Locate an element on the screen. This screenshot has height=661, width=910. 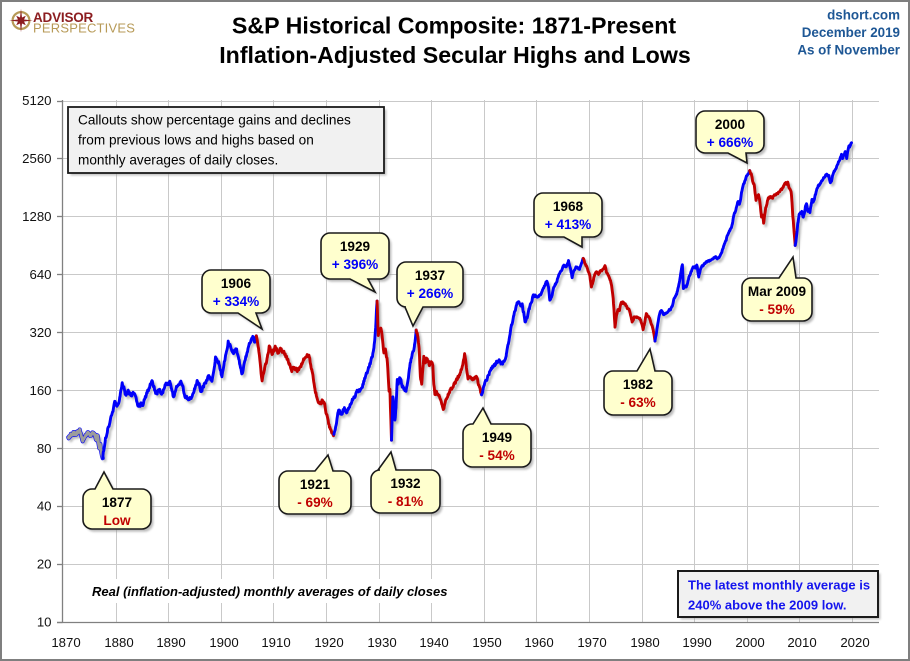
svg-text: 5120 is located at coordinates (36, 100).